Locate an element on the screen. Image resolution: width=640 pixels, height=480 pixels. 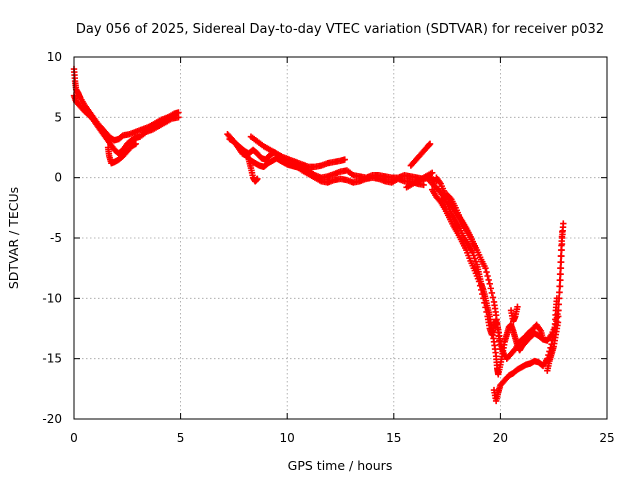
y-tick-label: 0 is located at coordinates (58, 178).